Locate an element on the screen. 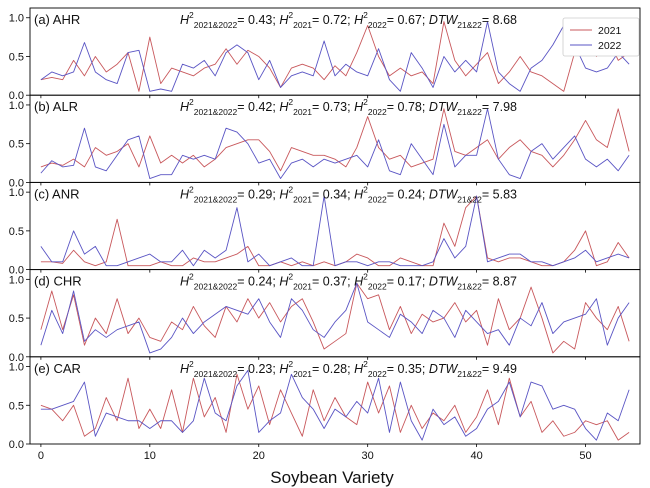  x-tick-label: 40 is located at coordinates (476, 456).